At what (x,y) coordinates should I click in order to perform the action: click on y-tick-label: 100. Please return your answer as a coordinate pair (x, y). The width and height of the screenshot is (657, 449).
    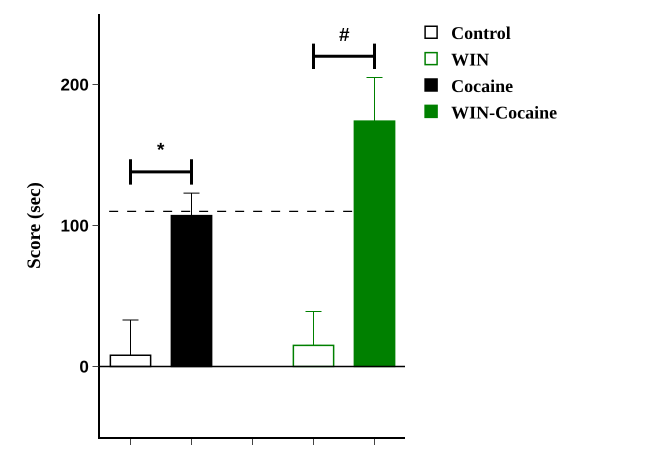
    Looking at the image, I should click on (74, 226).